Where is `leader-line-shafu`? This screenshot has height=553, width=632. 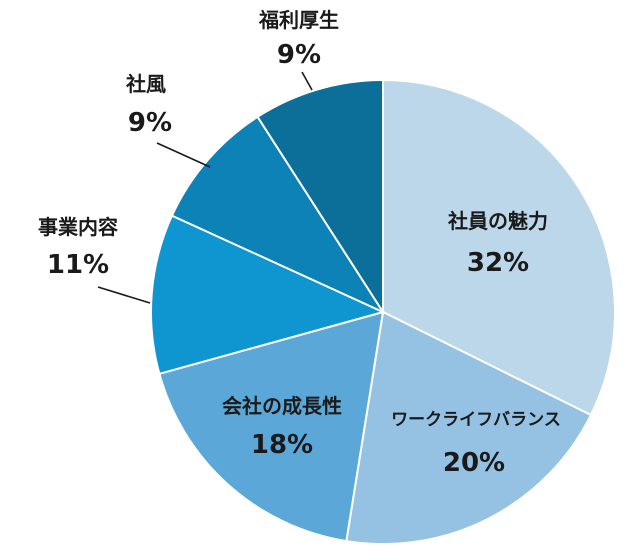 leader-line-shafu is located at coordinates (183, 155).